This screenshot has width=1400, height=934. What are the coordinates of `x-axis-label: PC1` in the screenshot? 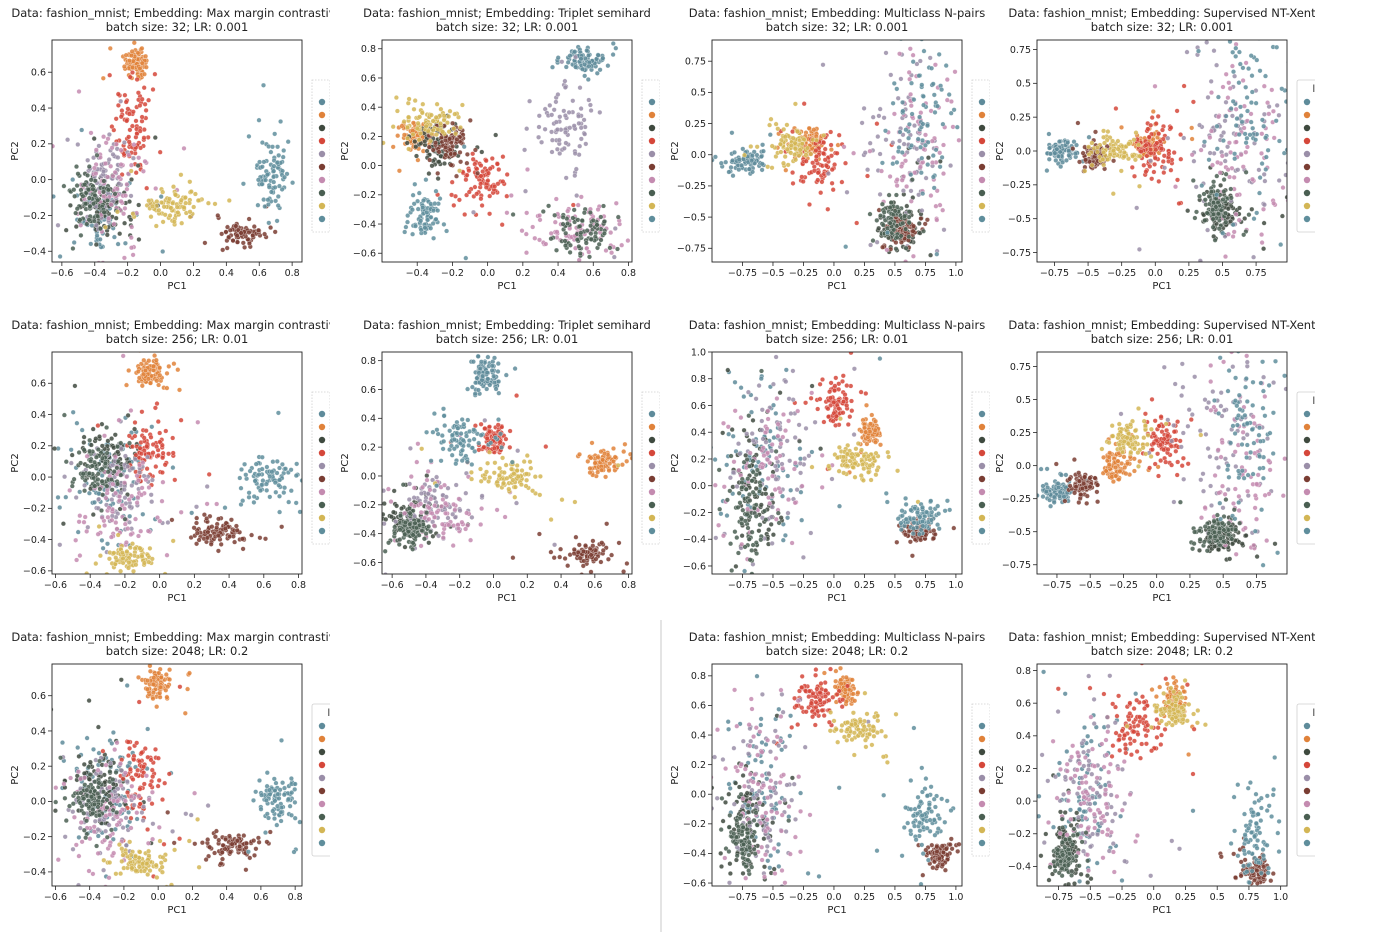 It's located at (176, 598).